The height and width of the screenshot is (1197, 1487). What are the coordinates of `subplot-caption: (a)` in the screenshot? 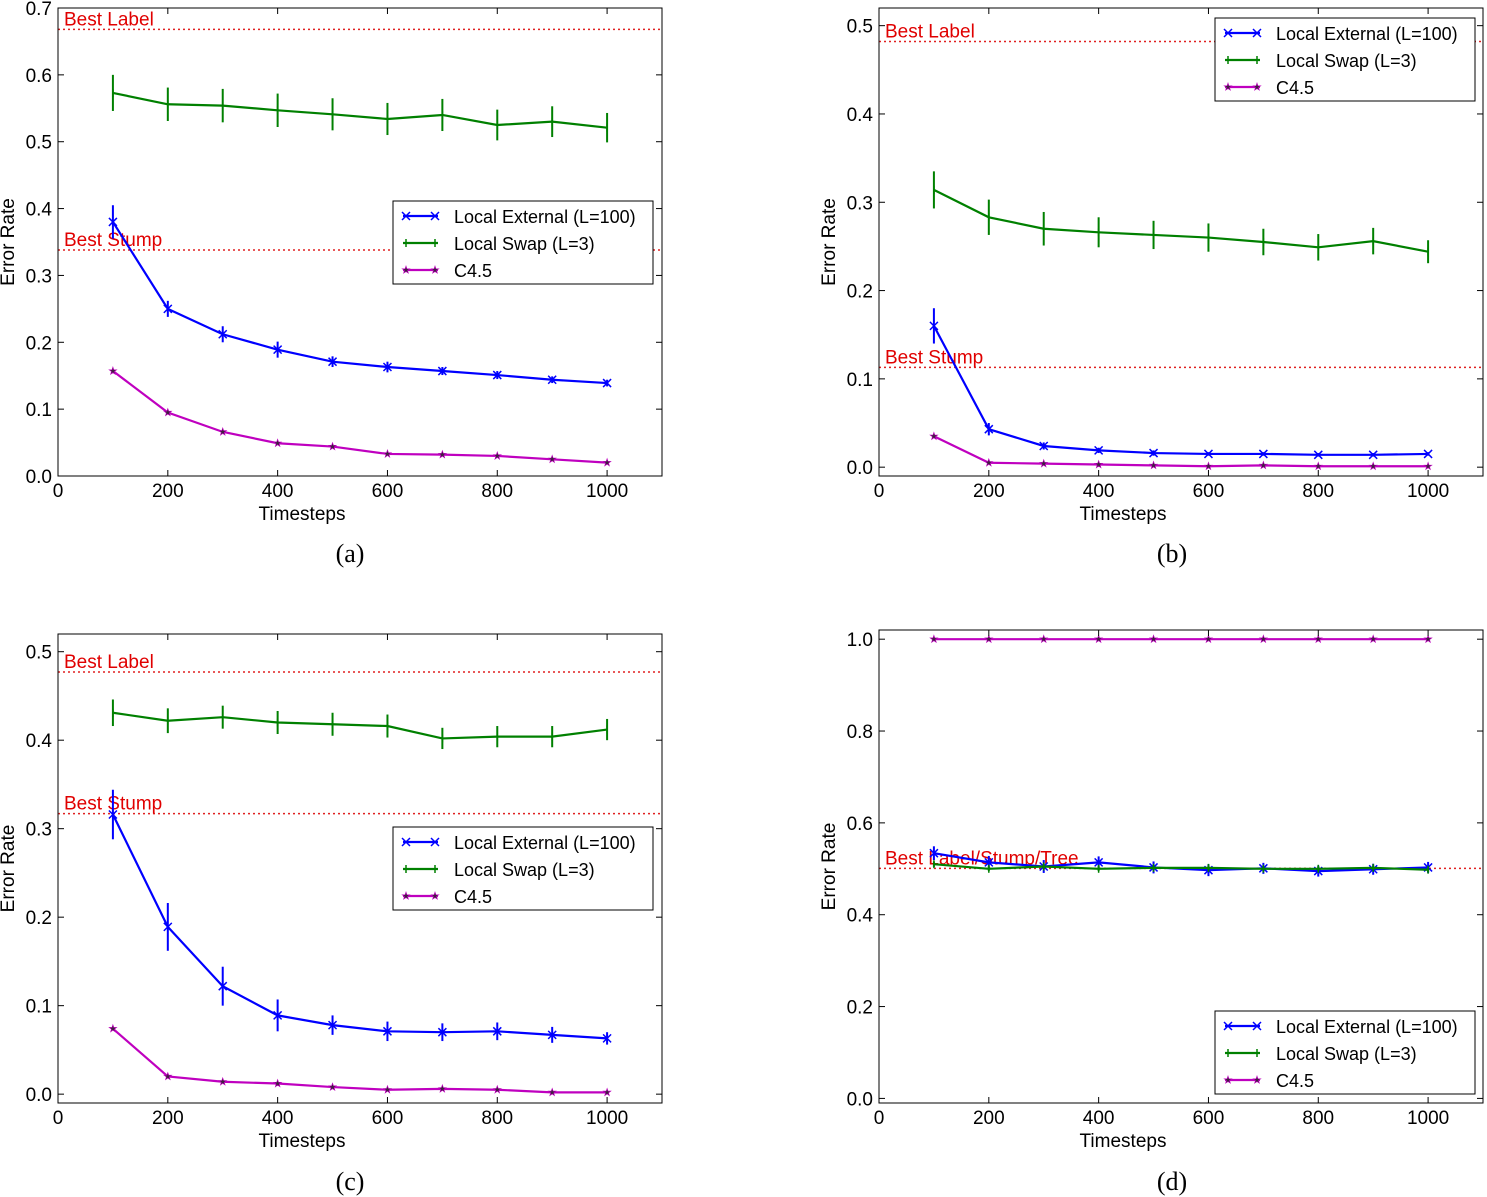 It's located at (350, 553).